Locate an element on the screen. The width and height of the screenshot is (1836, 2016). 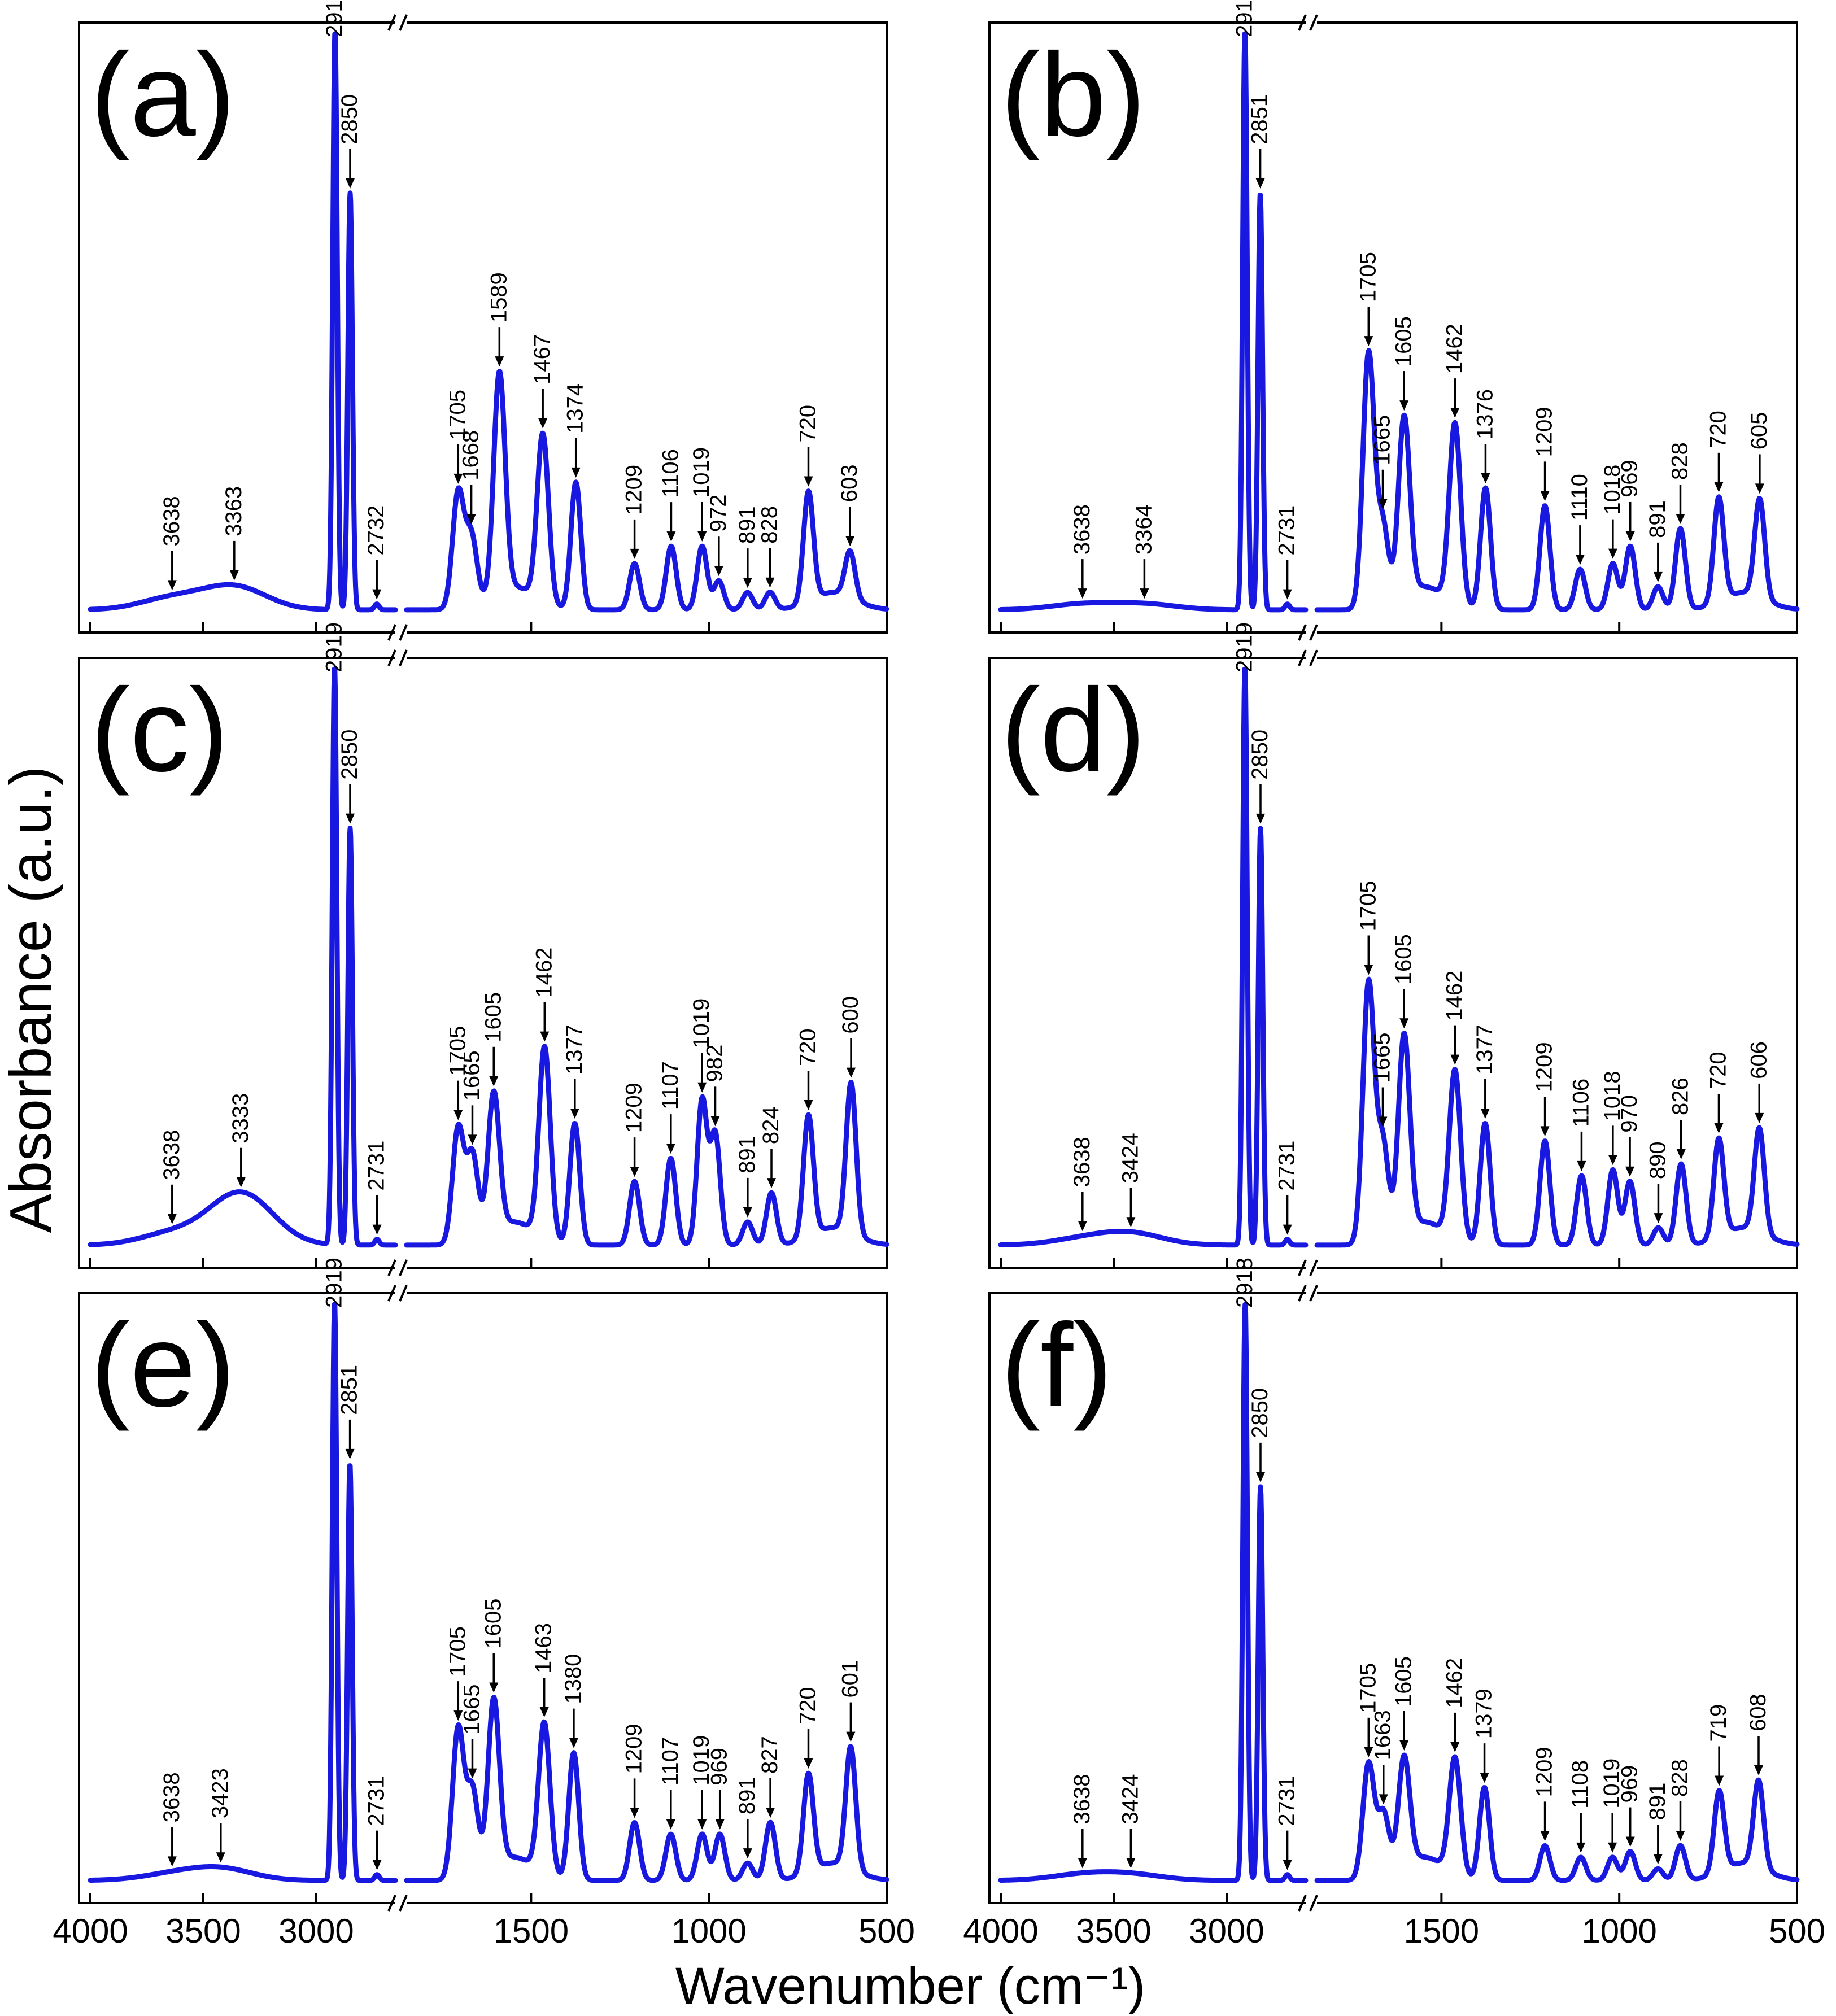
peak-annotation: 3333 is located at coordinates (240, 1140).